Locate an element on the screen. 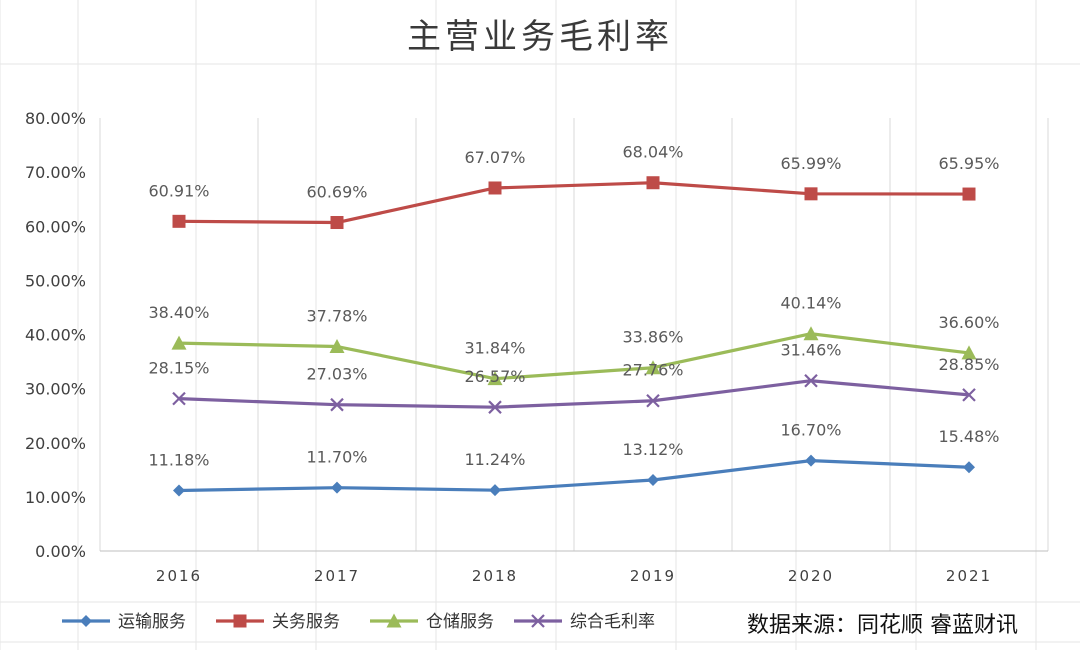 The image size is (1080, 650). y-tick-label: 0.00% is located at coordinates (60, 551).